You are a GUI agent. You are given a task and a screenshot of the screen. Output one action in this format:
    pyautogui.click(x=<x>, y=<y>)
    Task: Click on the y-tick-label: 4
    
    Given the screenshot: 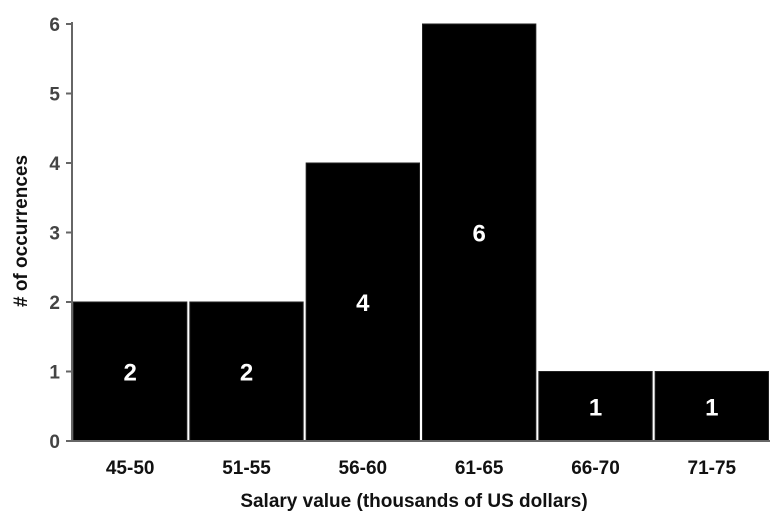 What is the action you would take?
    pyautogui.click(x=54, y=164)
    